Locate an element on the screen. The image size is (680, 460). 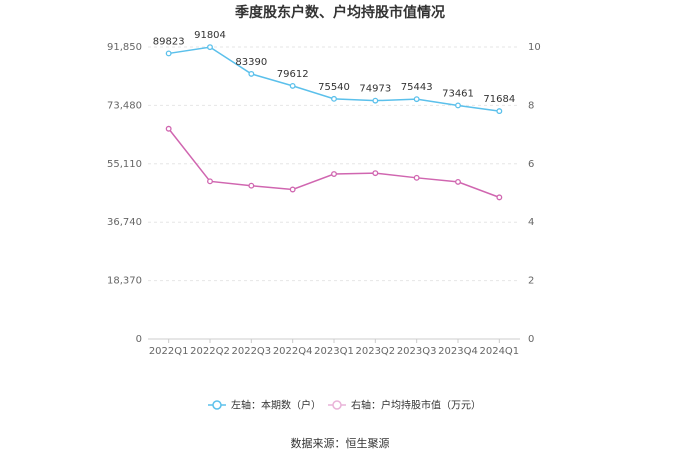
right-tick-label: 4 is located at coordinates (531, 222).